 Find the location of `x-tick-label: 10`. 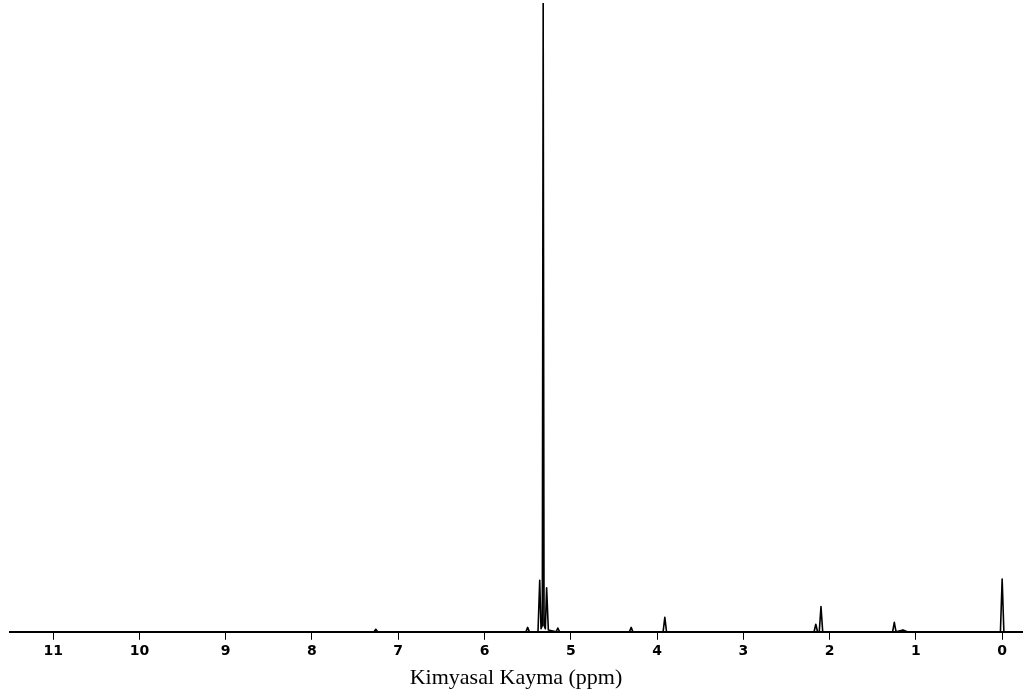

x-tick-label: 10 is located at coordinates (139, 649).